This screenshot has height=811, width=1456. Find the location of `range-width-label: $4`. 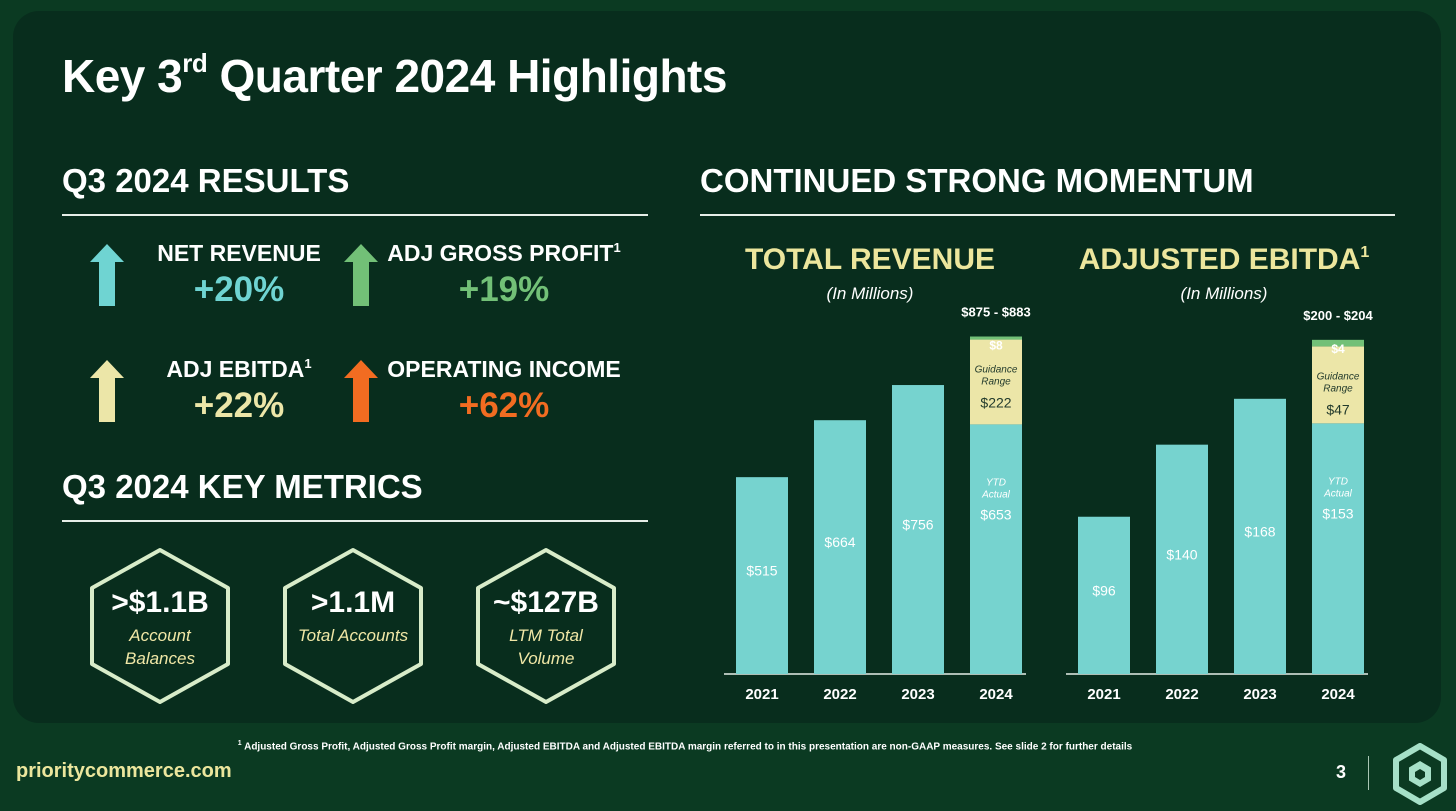

range-width-label: $4 is located at coordinates (1338, 349).